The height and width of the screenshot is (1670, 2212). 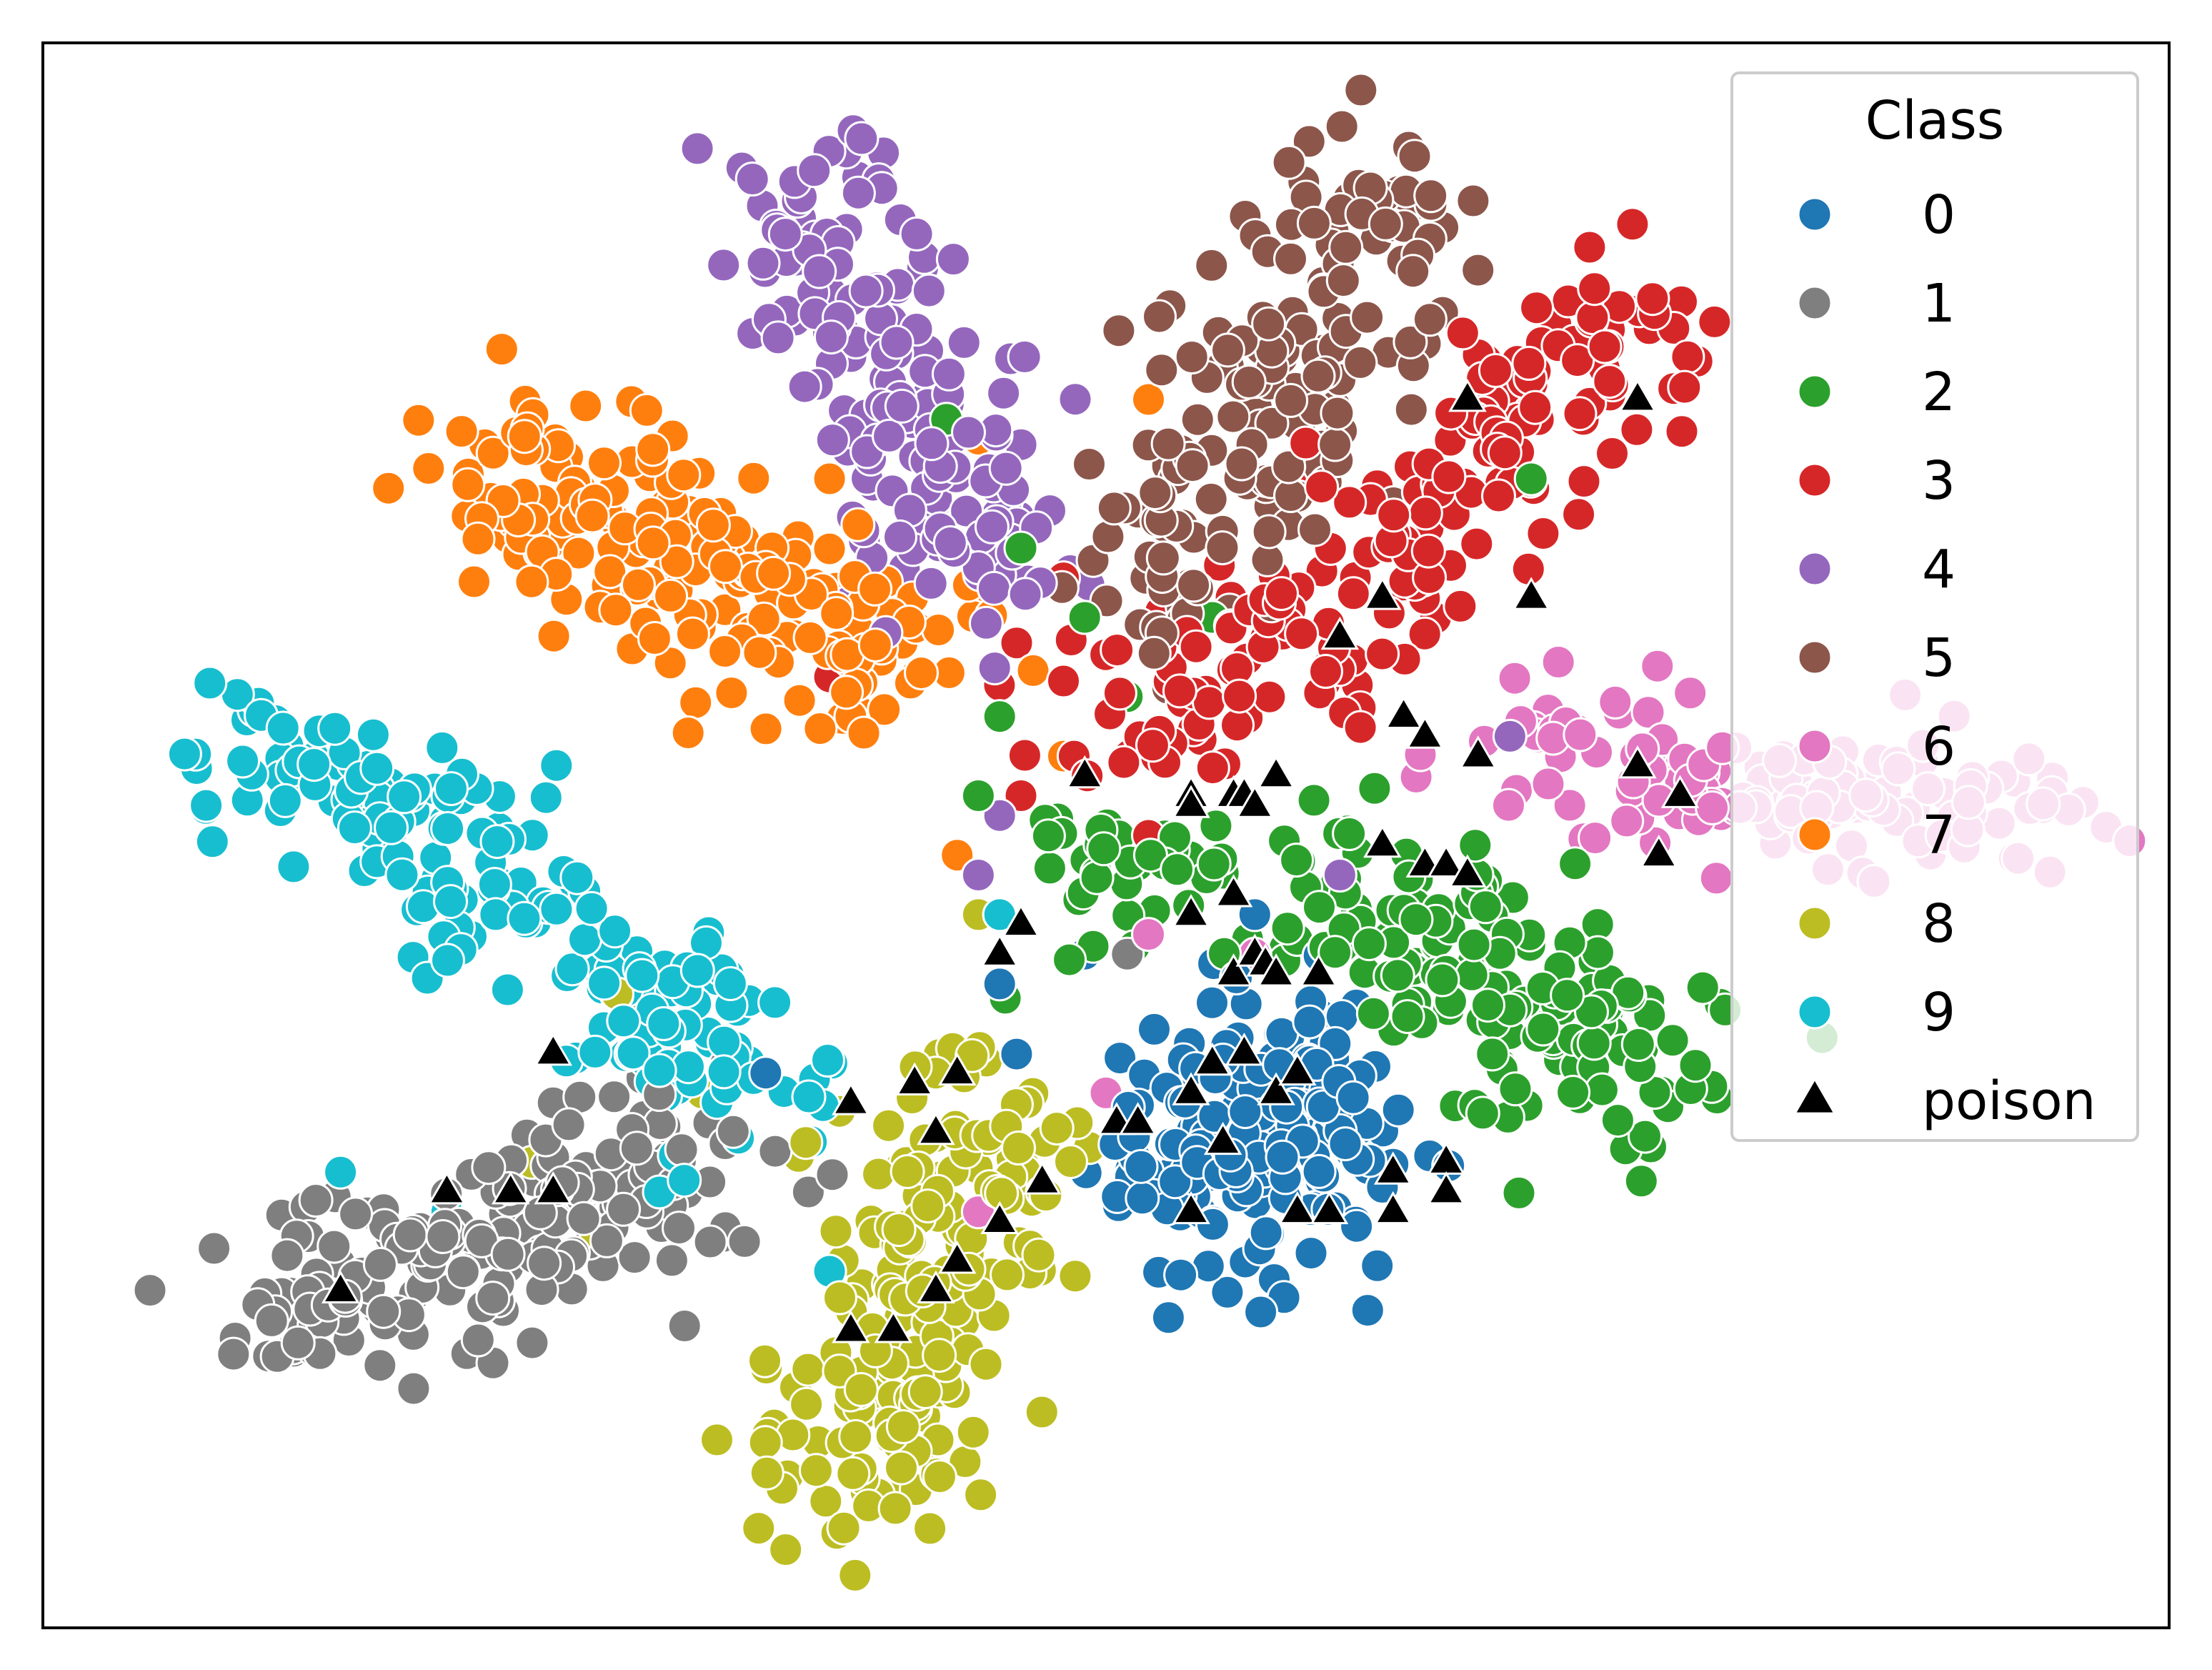 What do you see at coordinates (1939, 835) in the screenshot?
I see `legend-label-7: 7` at bounding box center [1939, 835].